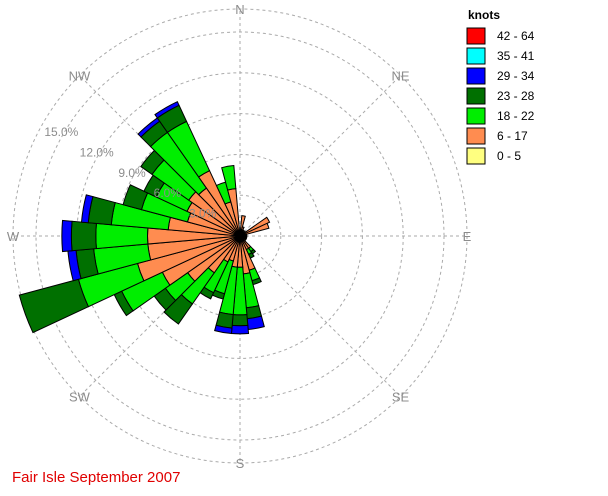 The width and height of the screenshot is (608, 496). Describe the element at coordinates (80, 75) in the screenshot. I see `direction-label: NW` at that location.